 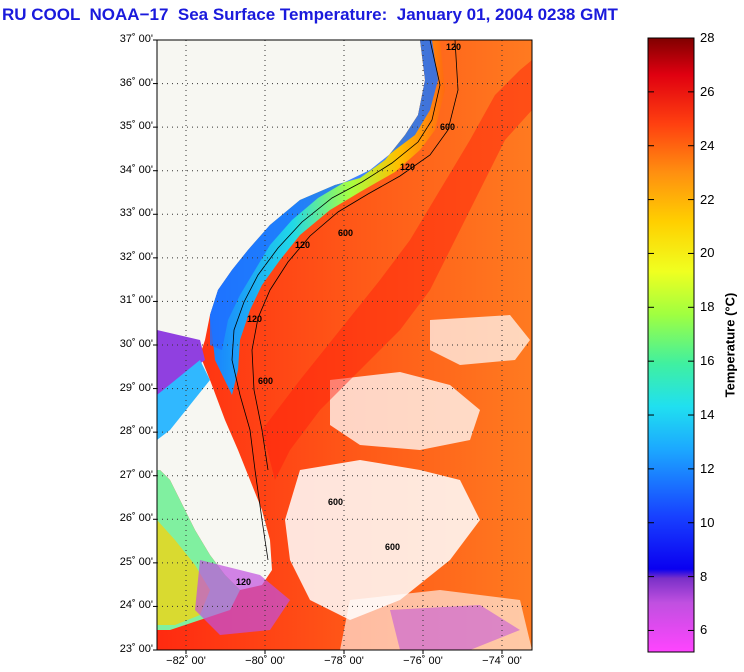 What do you see at coordinates (423, 661) in the screenshot?
I see `lon-tick-label: −76˚ 00'` at bounding box center [423, 661].